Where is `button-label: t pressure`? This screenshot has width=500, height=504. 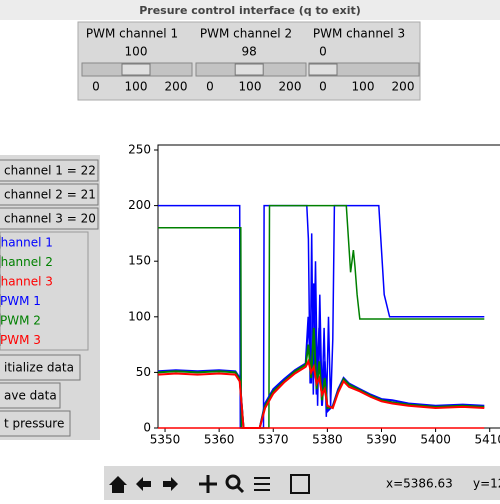 button-label: t pressure is located at coordinates (34, 424).